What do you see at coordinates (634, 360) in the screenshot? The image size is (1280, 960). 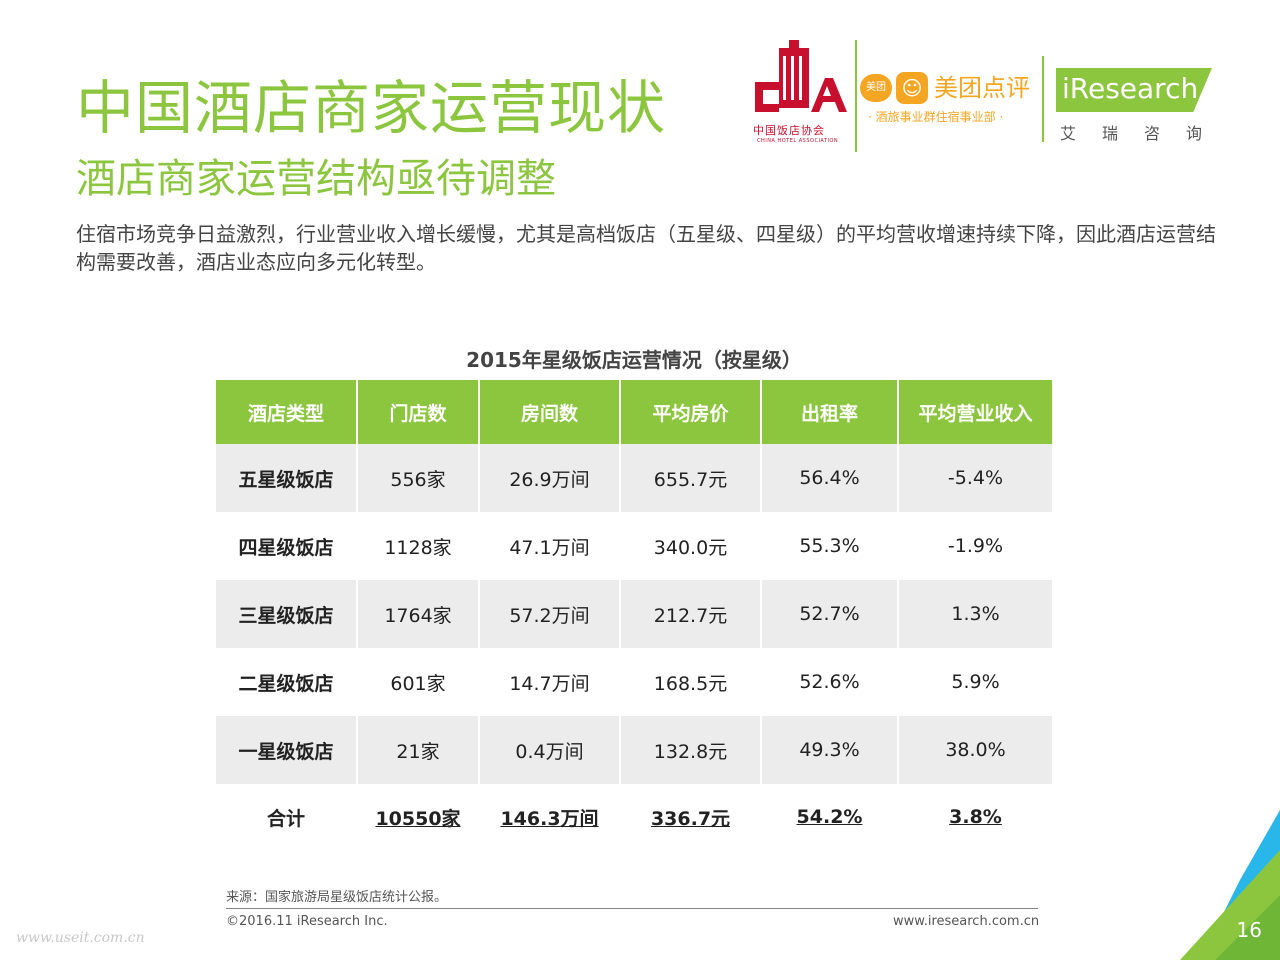 I see `table-title: 2015年星级饭店运营情况（按星级）` at bounding box center [634, 360].